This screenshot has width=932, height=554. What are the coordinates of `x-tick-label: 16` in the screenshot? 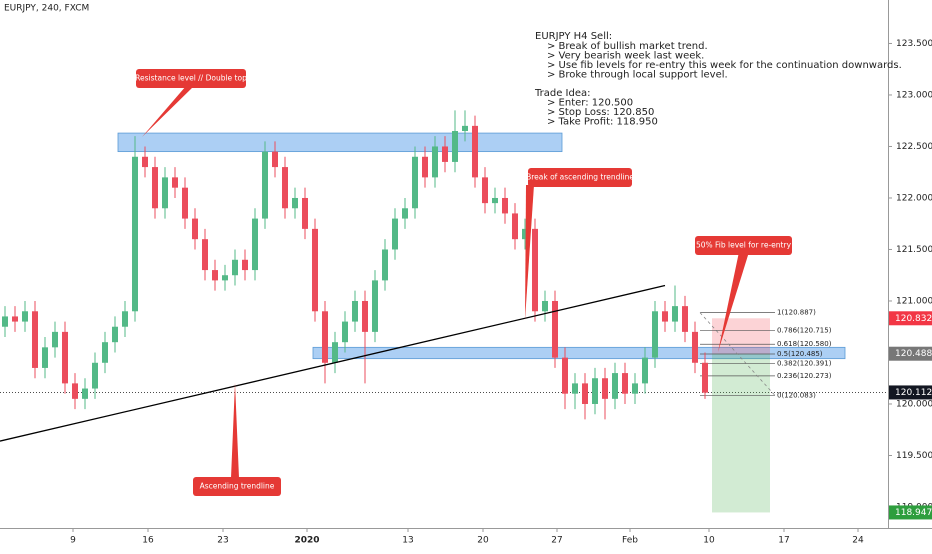 It's located at (148, 541).